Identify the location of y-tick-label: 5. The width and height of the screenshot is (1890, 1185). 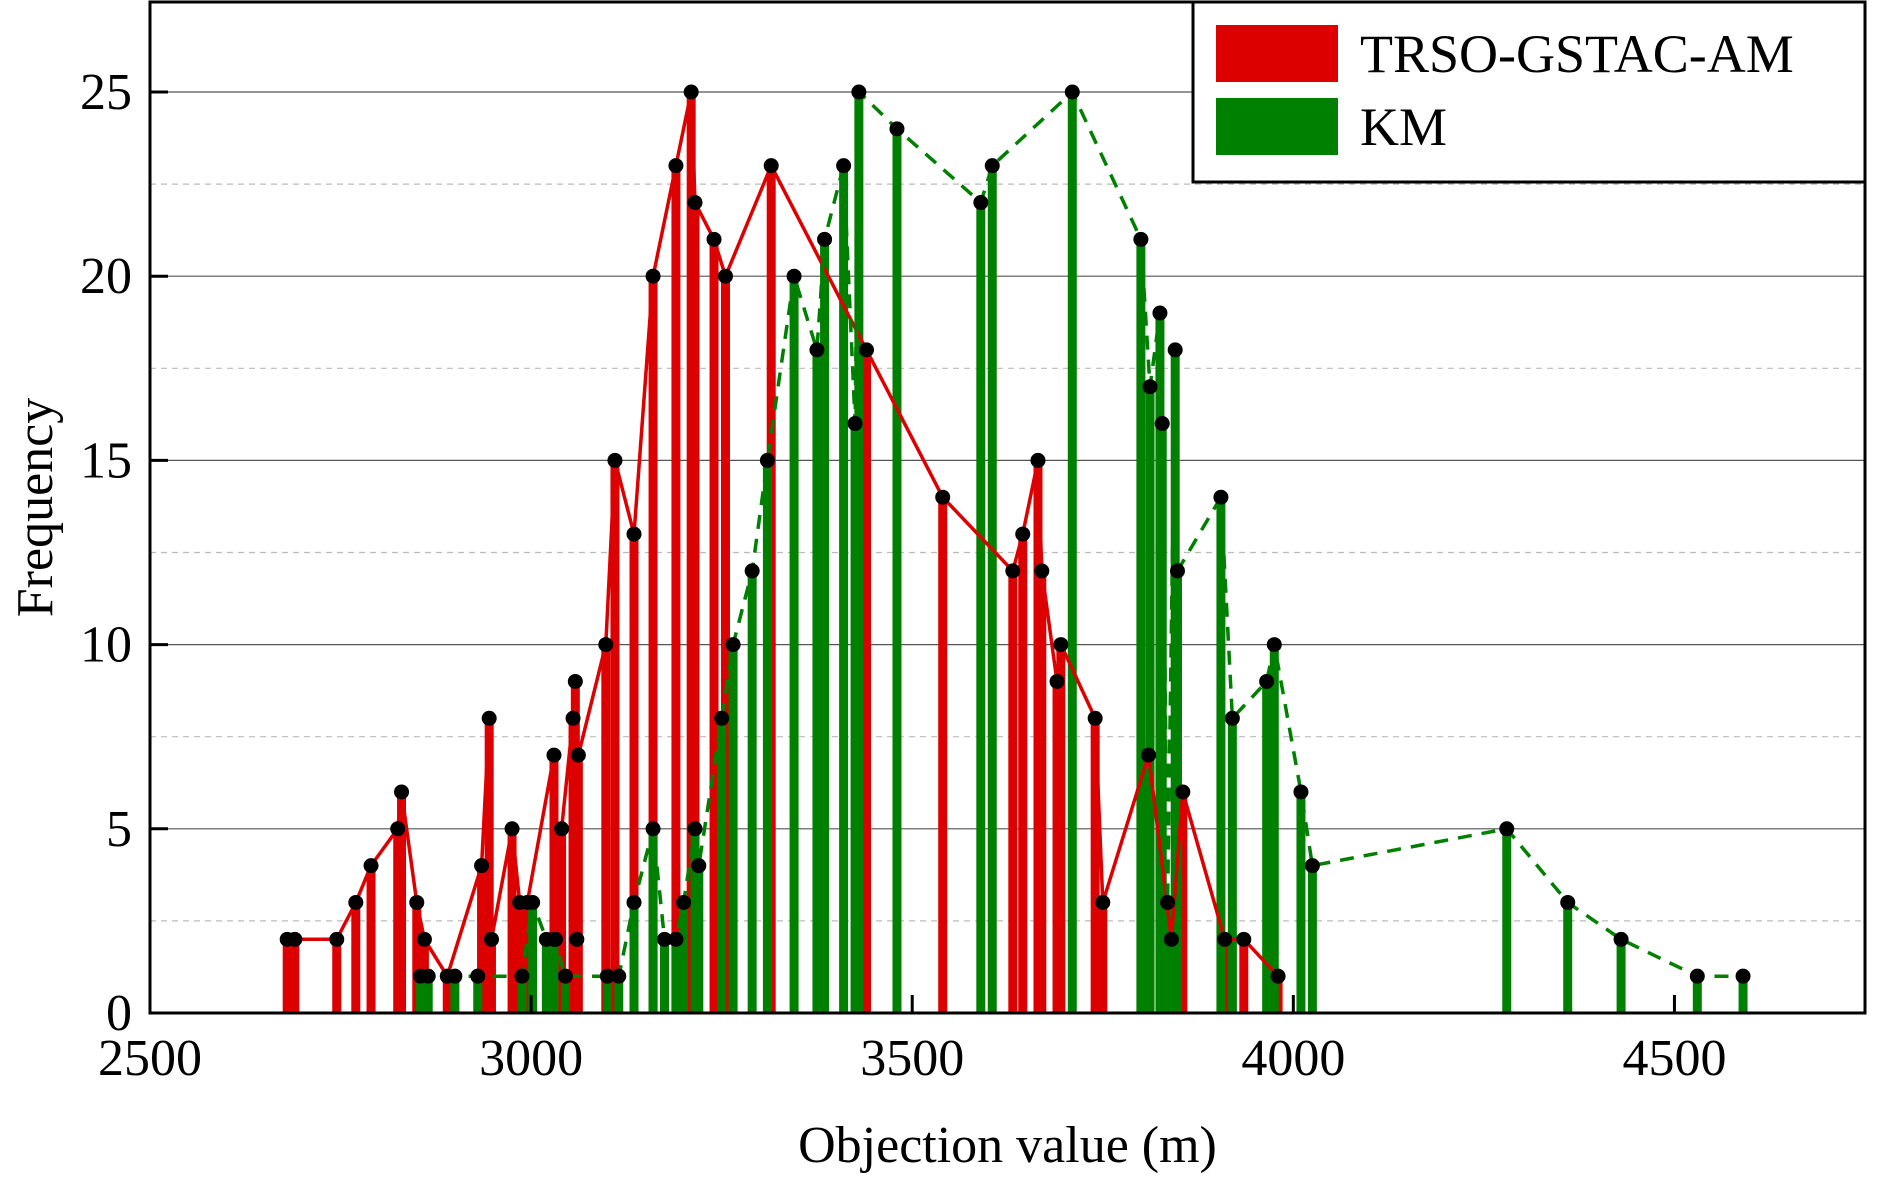
(119, 829).